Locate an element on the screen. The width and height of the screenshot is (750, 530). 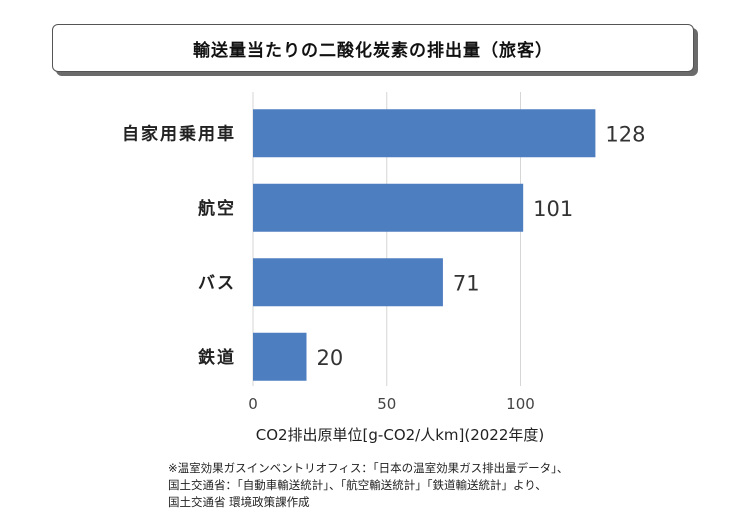
category-label-3: 鉄道 is located at coordinates (217, 357).